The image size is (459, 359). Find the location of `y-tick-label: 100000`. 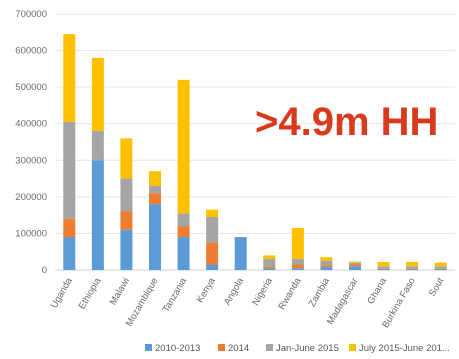

y-tick-label: 100000 is located at coordinates (31, 233).